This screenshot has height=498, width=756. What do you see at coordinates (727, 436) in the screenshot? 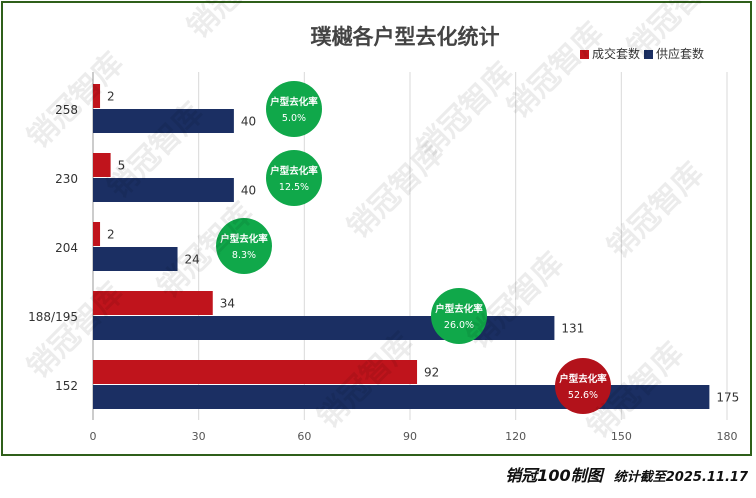
I see `x-tick-label: 180` at bounding box center [727, 436].